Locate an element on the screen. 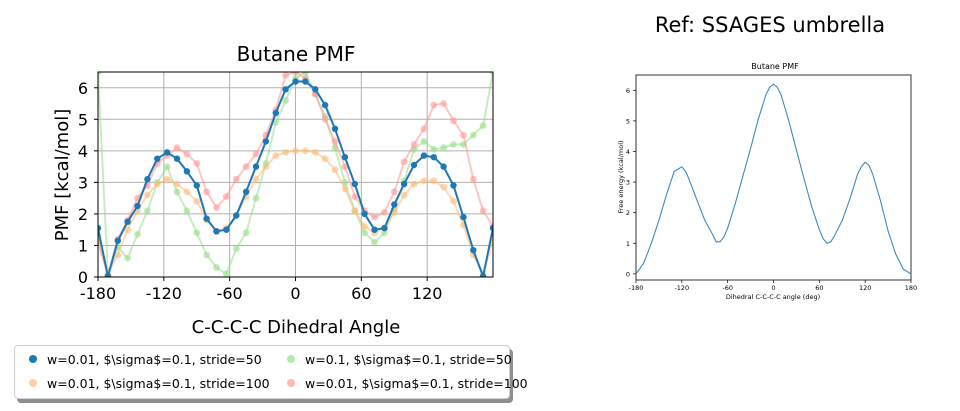 The image size is (960, 411). left-y-tick-label: 3 is located at coordinates (83, 182).